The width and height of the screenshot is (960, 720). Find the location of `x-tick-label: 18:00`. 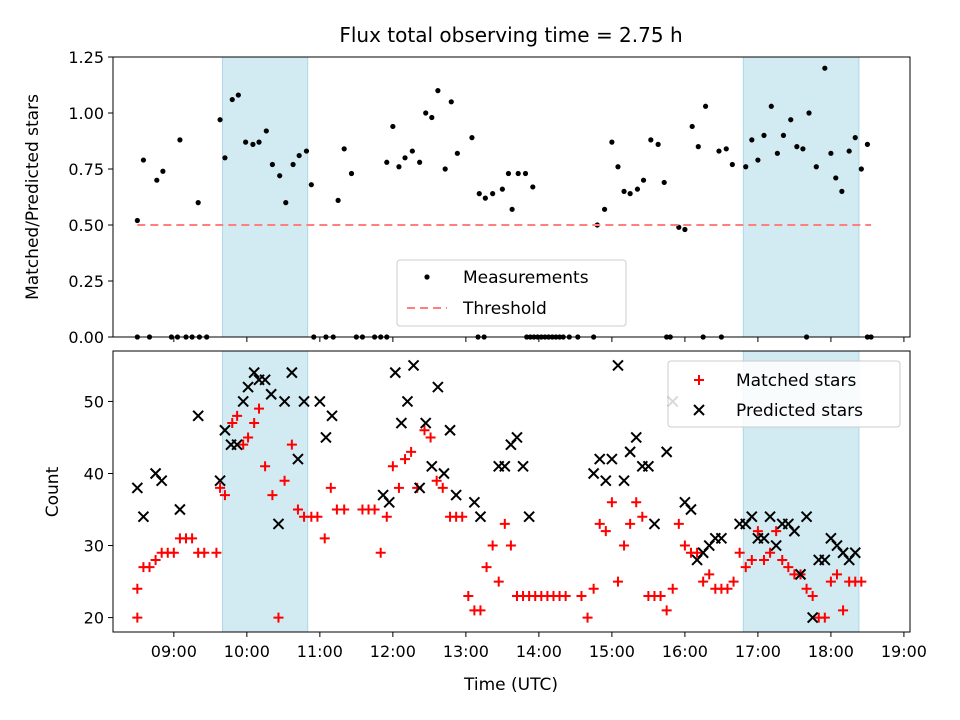

x-tick-label: 18:00 is located at coordinates (831, 651).